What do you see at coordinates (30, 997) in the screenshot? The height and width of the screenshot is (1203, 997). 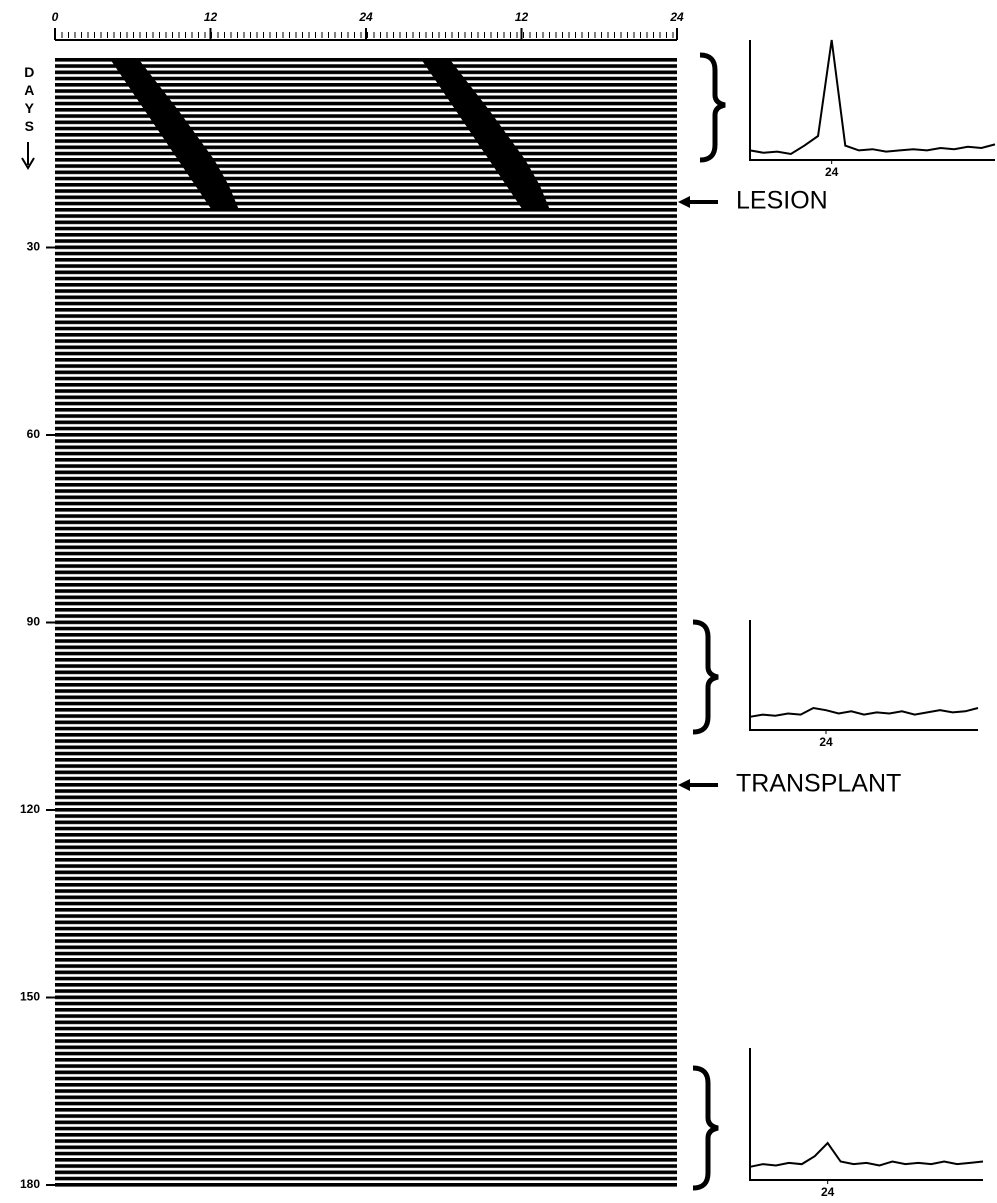 I see `y-tick-label: 150` at bounding box center [30, 997].